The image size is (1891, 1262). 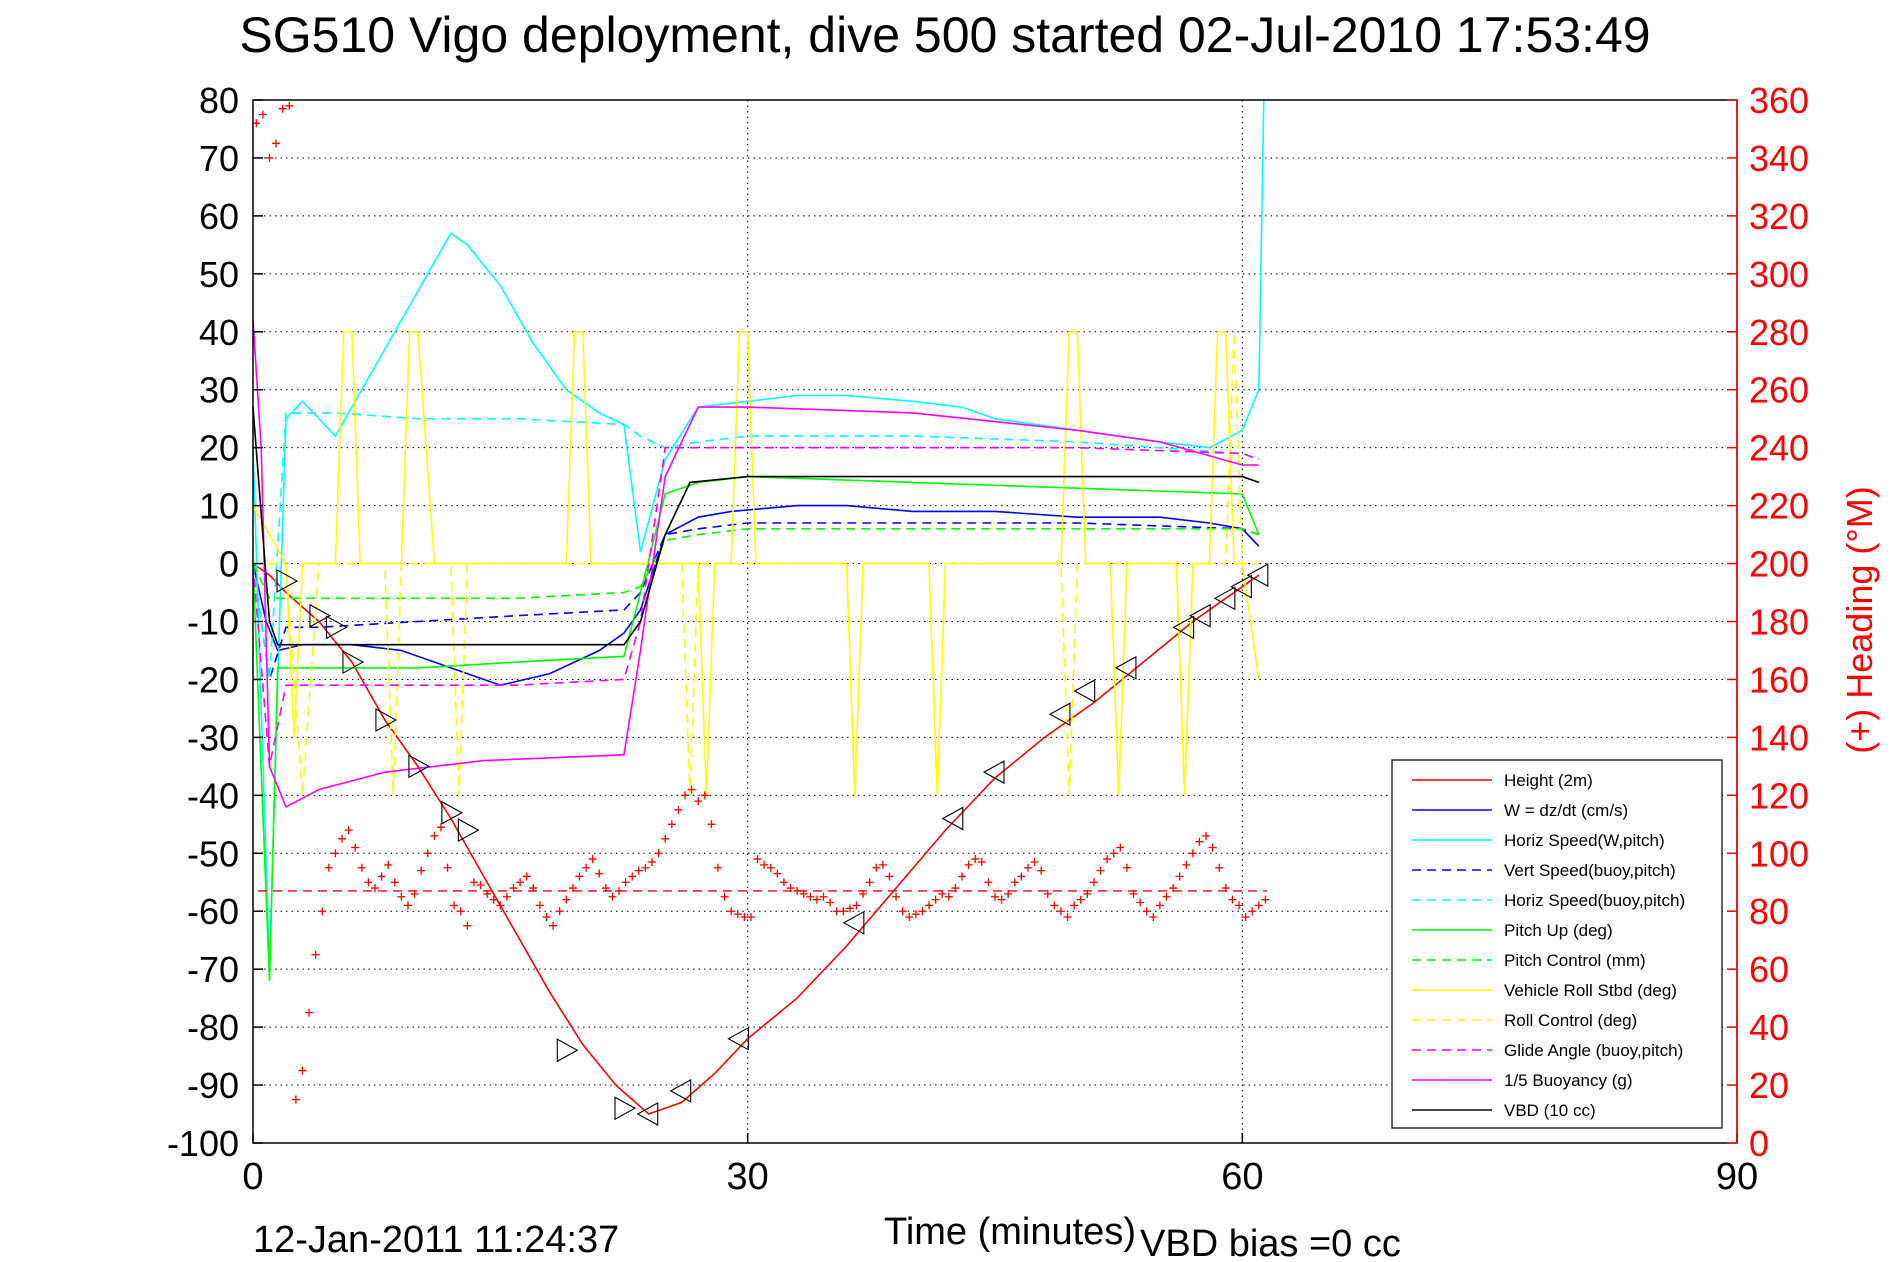 I want to click on legend-entry: Vert Speed(buoy,pitch), so click(x=1590, y=870).